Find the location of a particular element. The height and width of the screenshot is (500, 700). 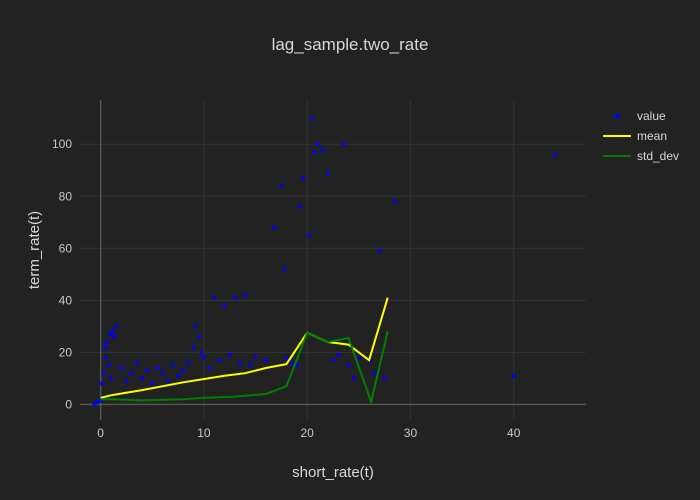

y-tick-label: 40 is located at coordinates (66, 300).